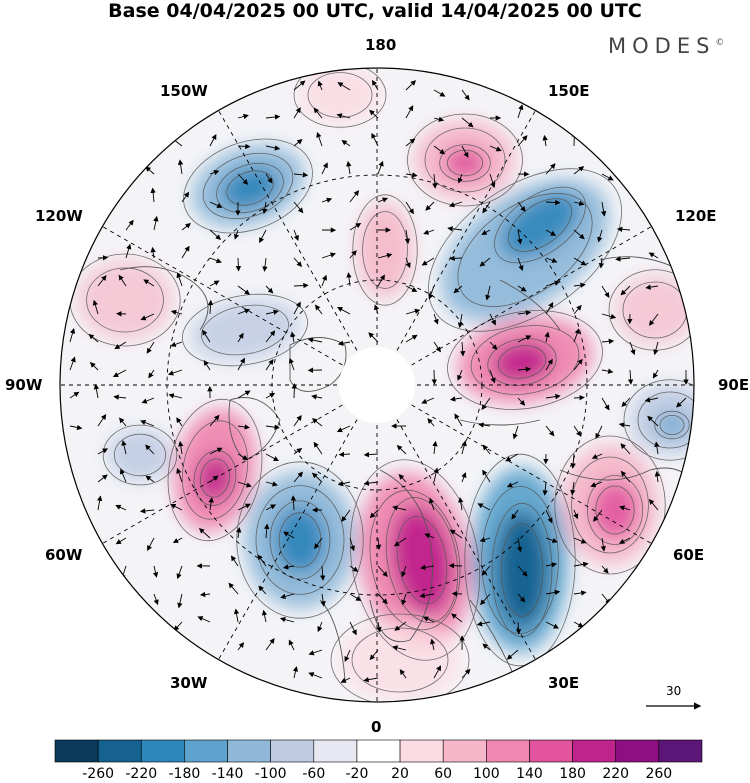 The width and height of the screenshot is (750, 783). What do you see at coordinates (443, 774) in the screenshot?
I see `colorbar-tick-label: 60` at bounding box center [443, 774].